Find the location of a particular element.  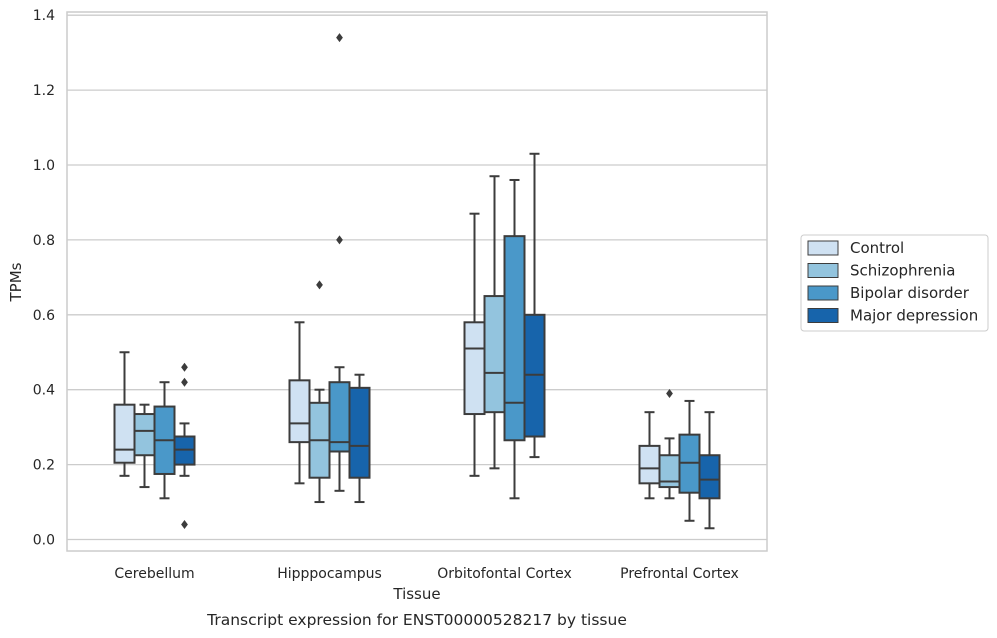

y-tick-label: 1.4 is located at coordinates (44, 16).